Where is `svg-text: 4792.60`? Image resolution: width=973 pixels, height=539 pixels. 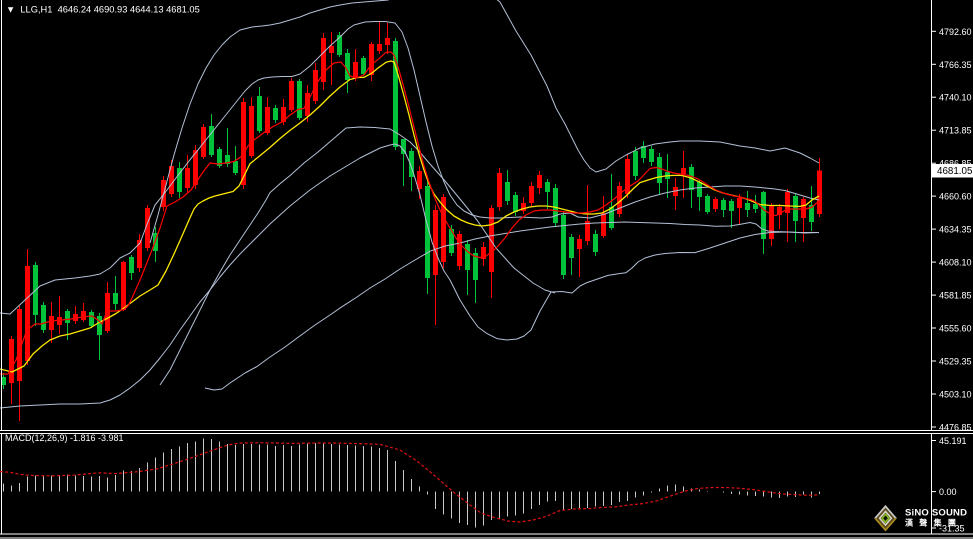 svg-text: 4792.60 is located at coordinates (955, 32).